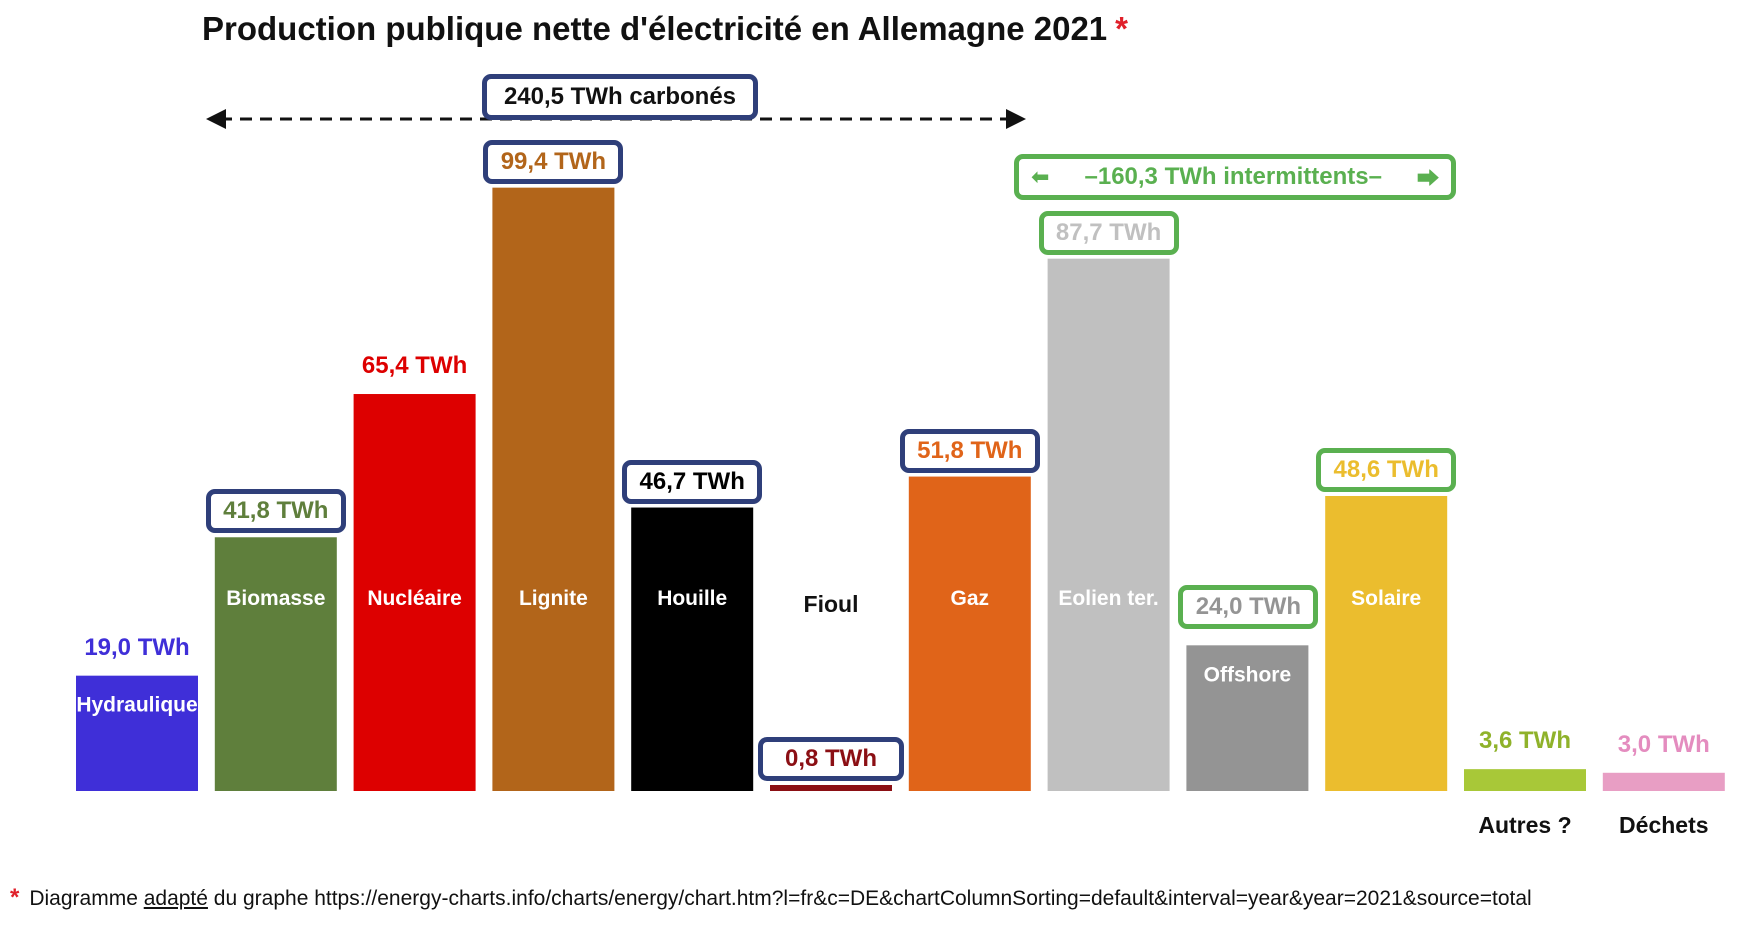 This screenshot has width=1760, height=925. I want to click on category-label-nucleaire: Nucléaire, so click(414, 598).